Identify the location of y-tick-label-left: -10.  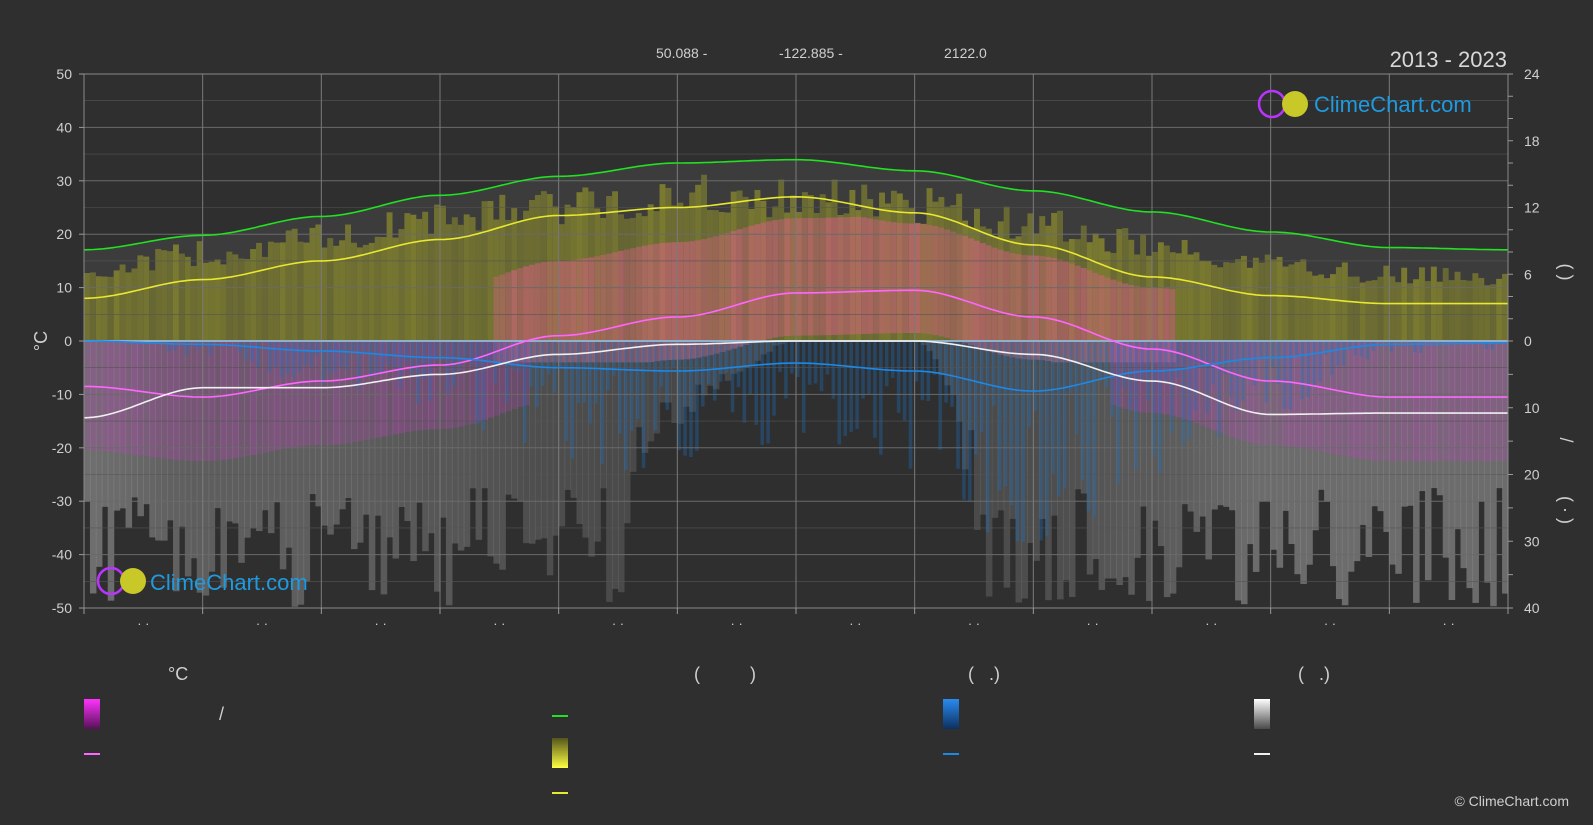
(62, 394).